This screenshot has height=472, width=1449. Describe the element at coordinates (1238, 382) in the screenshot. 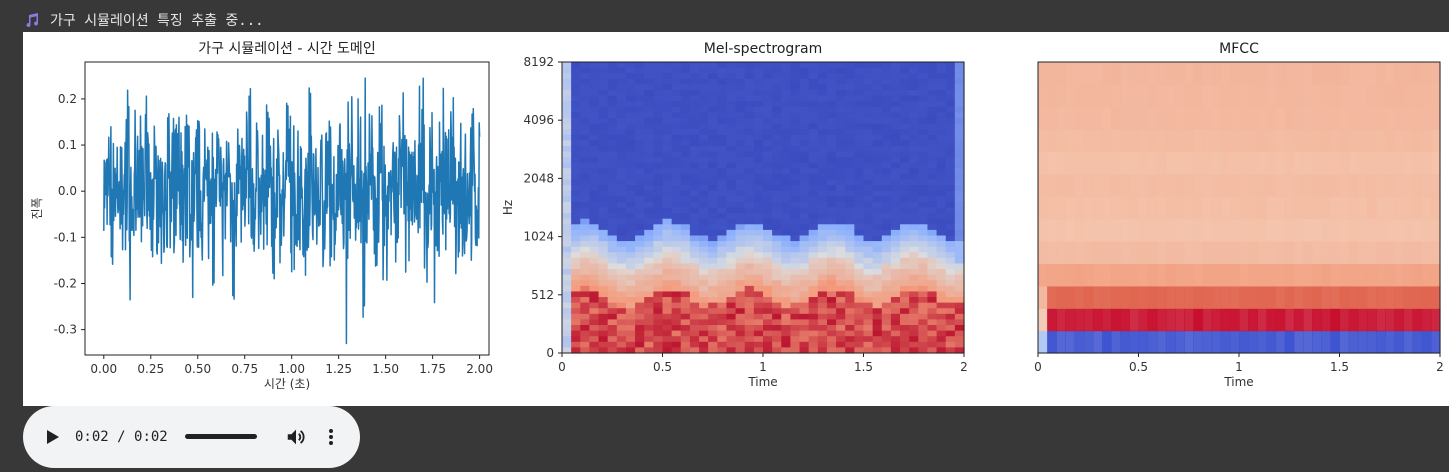

I see `chart3-xlabel: Time` at that location.